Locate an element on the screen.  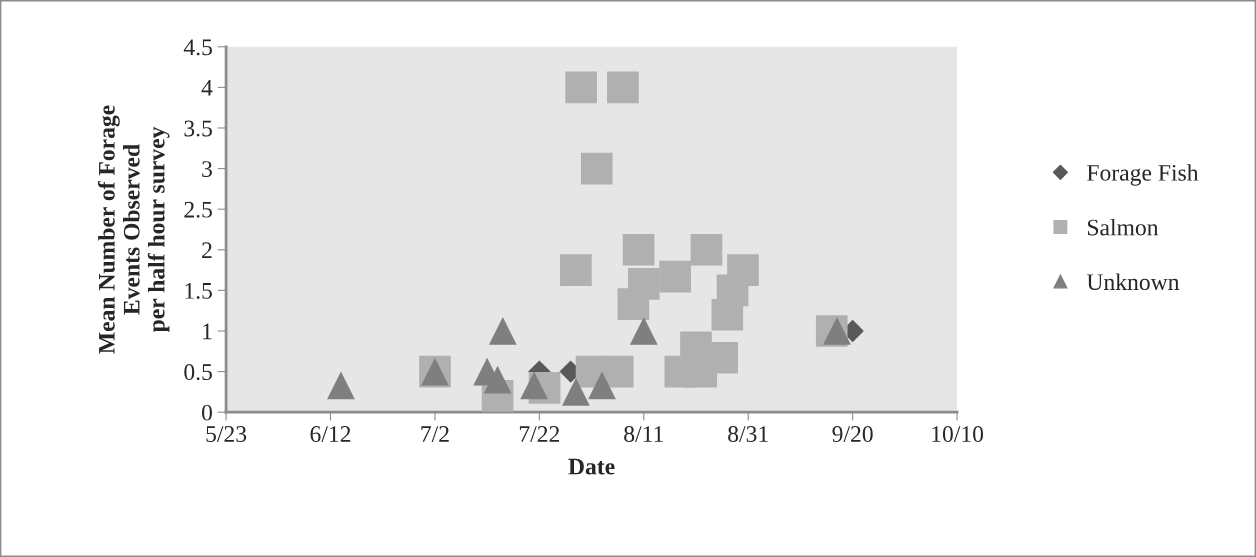
x-tick-label: 5/23 is located at coordinates (226, 434).